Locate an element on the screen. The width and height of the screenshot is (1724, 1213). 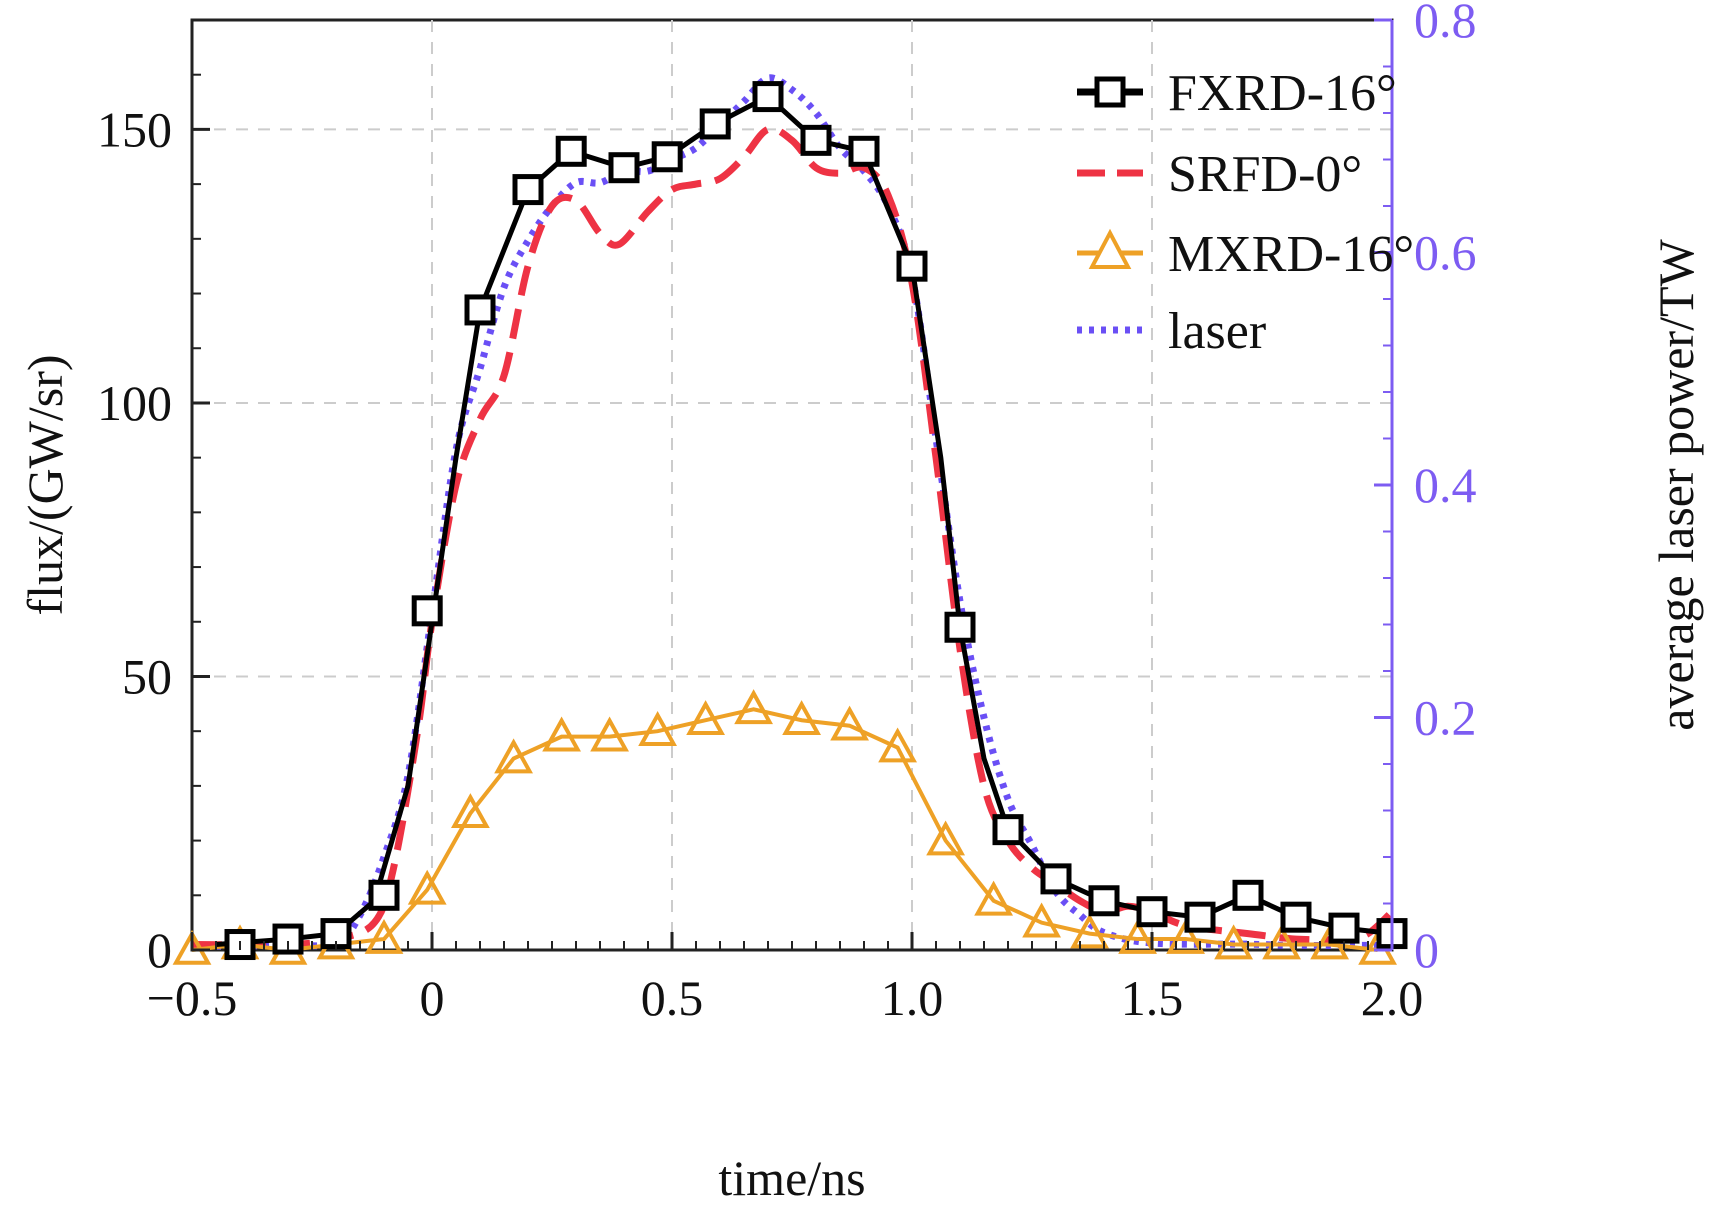
y2-tick-label: 0.6 is located at coordinates (1445, 253).